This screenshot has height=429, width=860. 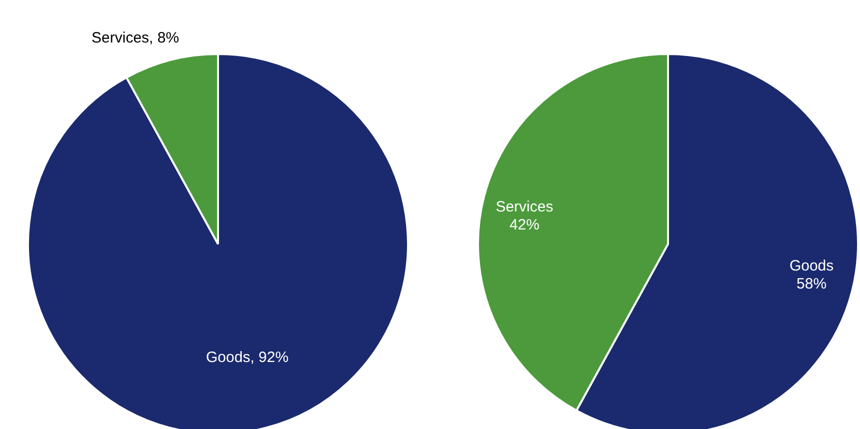 What do you see at coordinates (811, 265) in the screenshot?
I see `slice-label: Goods` at bounding box center [811, 265].